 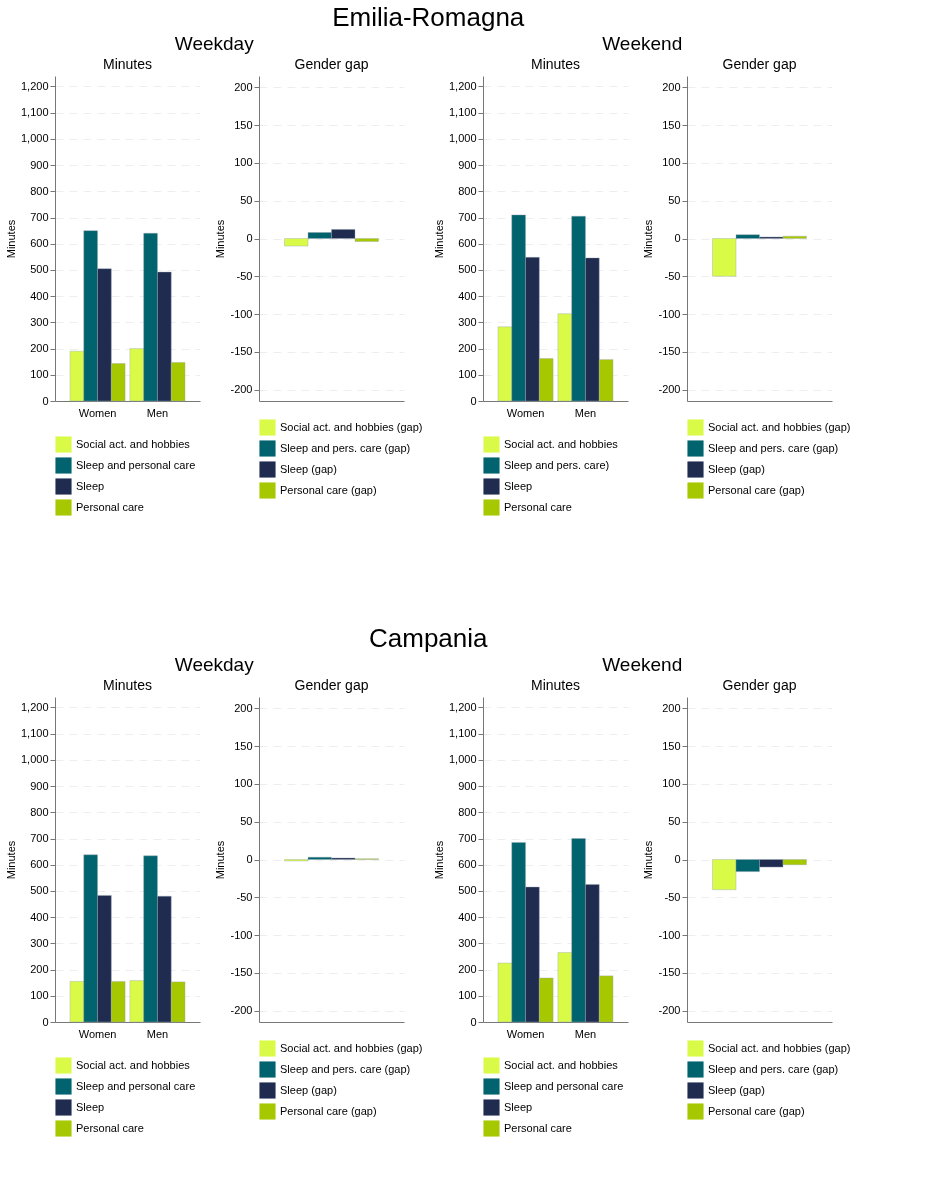 What do you see at coordinates (214, 43) in the screenshot?
I see `text: Weekday` at bounding box center [214, 43].